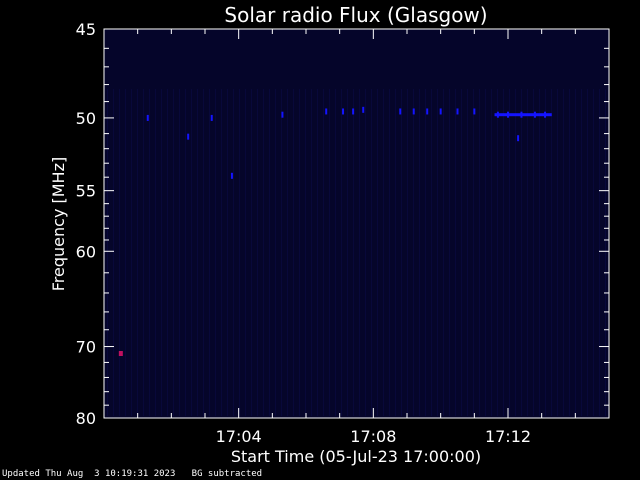 This screenshot has width=640, height=480. What do you see at coordinates (86, 418) in the screenshot?
I see `y-tick-label: 80` at bounding box center [86, 418].